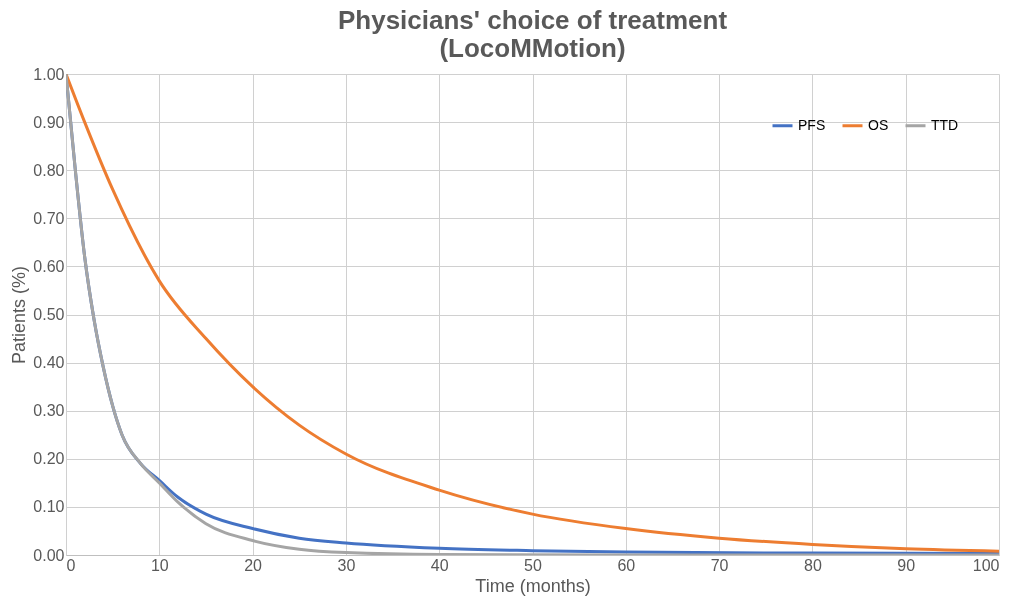 The image size is (1014, 603). I want to click on y-tick-label: 0.90, so click(49, 122).